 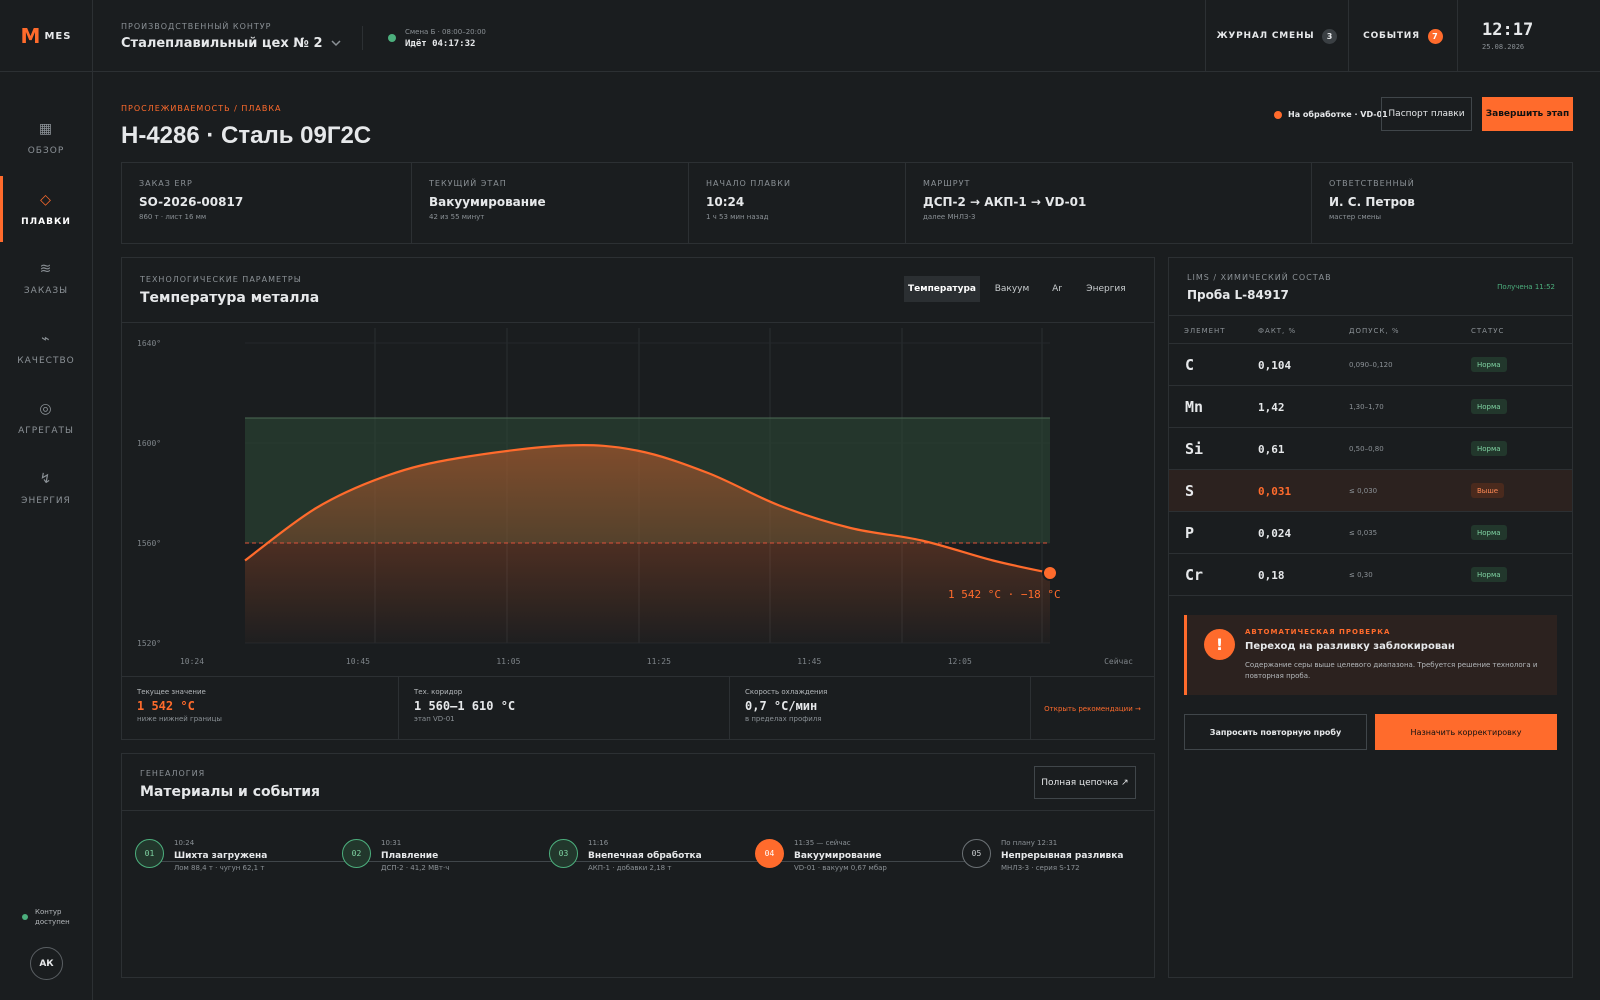 What do you see at coordinates (46, 430) in the screenshot?
I see `sidebar-item-label: АГРЕГАТЫ` at bounding box center [46, 430].